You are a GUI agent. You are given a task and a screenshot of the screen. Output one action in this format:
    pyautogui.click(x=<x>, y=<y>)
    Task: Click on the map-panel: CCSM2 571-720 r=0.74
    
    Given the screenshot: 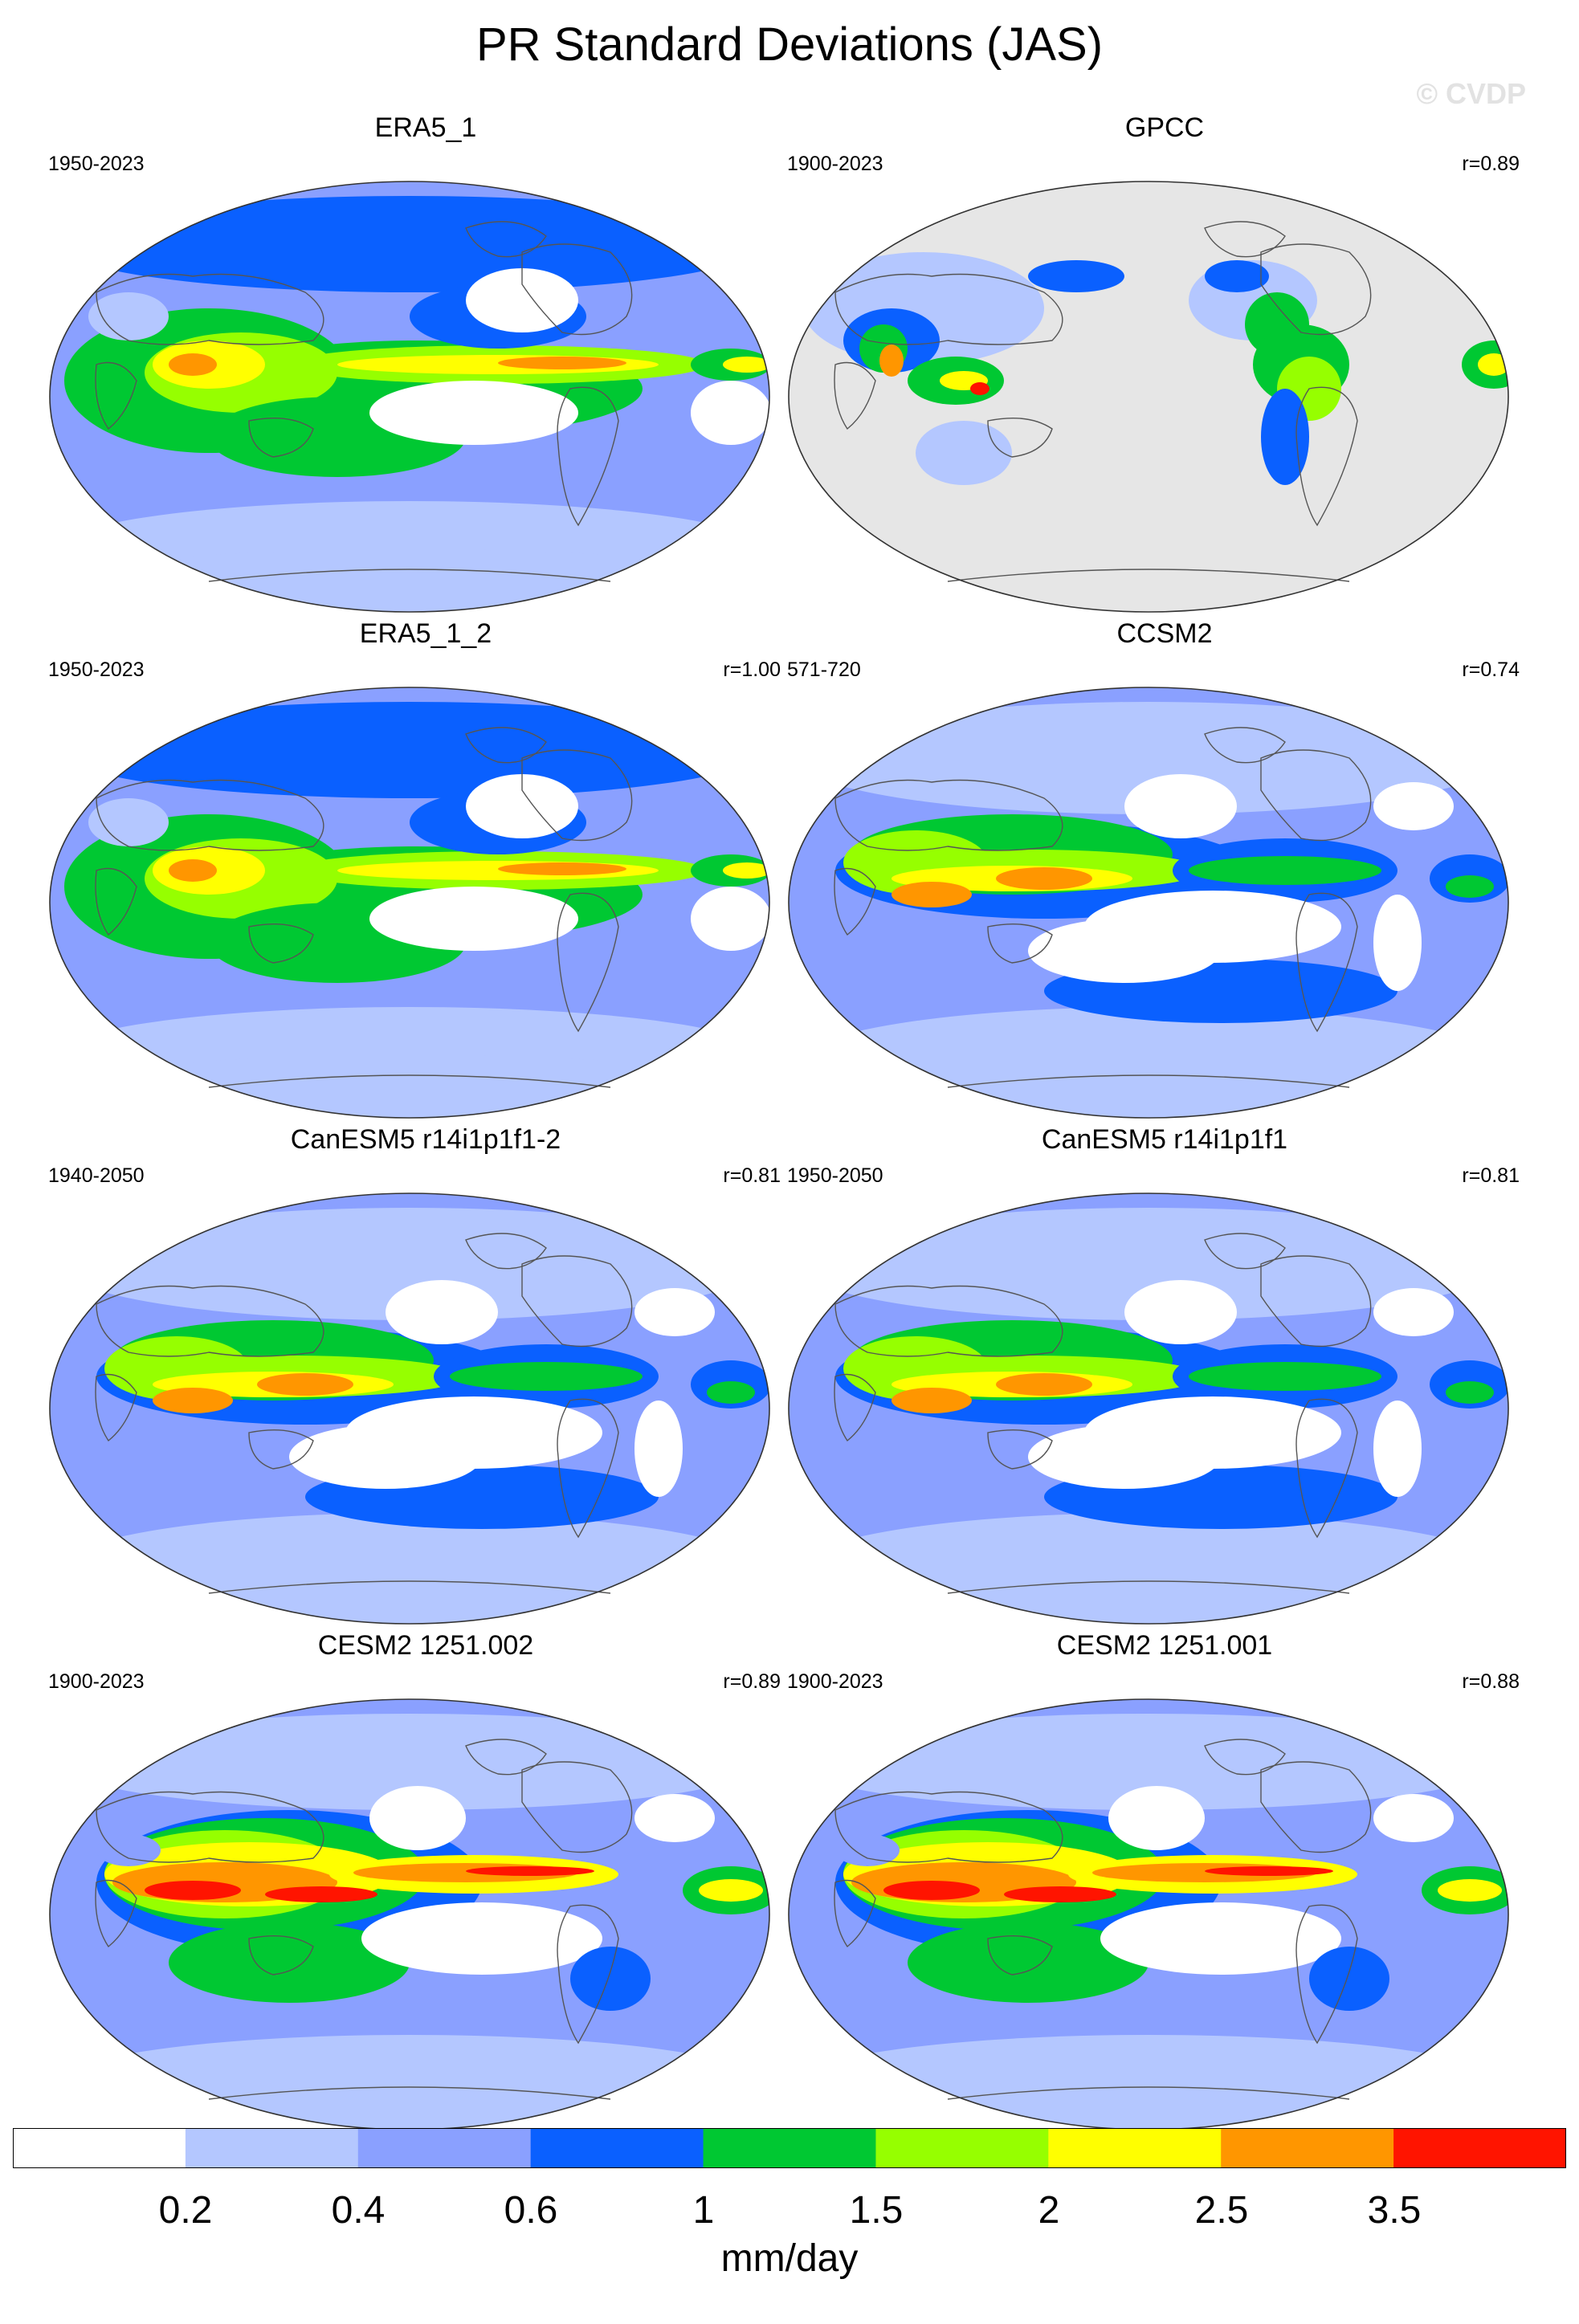 What is the action you would take?
    pyautogui.click(x=1164, y=879)
    